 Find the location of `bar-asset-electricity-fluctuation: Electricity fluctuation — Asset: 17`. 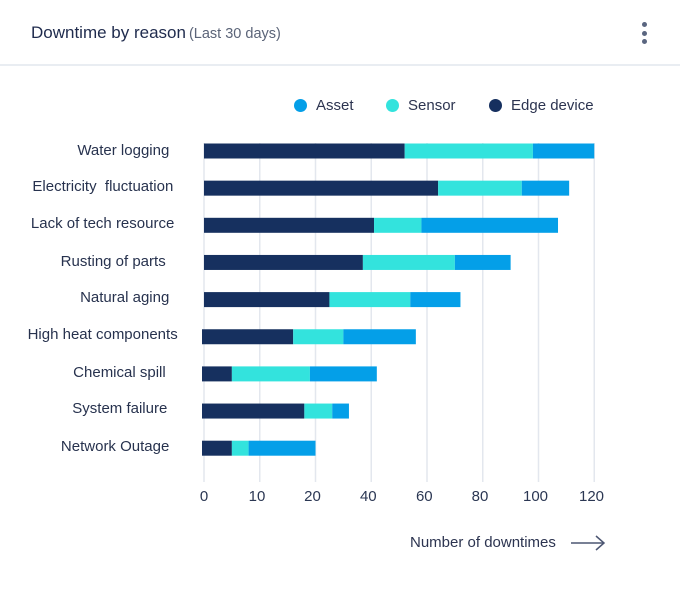

bar-asset-electricity-fluctuation: Electricity fluctuation — Asset: 17 is located at coordinates (545, 188).